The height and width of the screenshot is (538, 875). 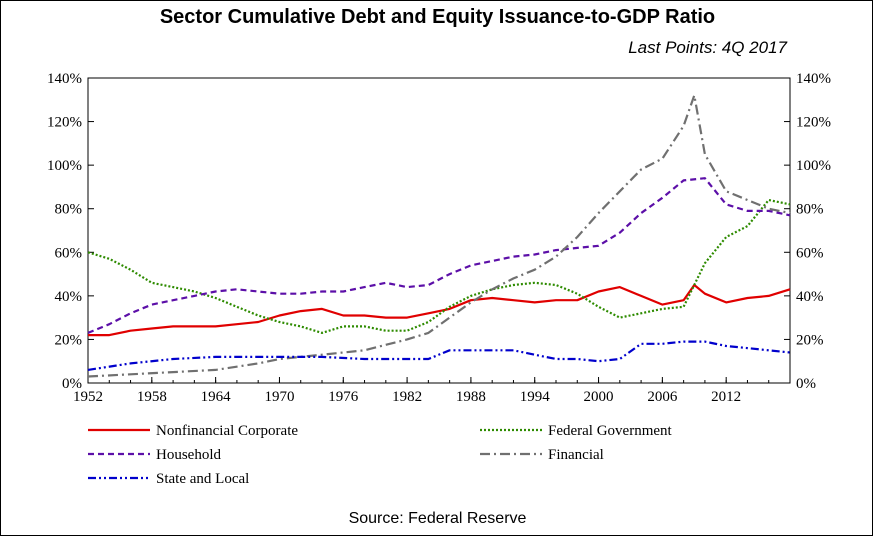 What do you see at coordinates (64, 79) in the screenshot?
I see `y-tick-label-left: 140%` at bounding box center [64, 79].